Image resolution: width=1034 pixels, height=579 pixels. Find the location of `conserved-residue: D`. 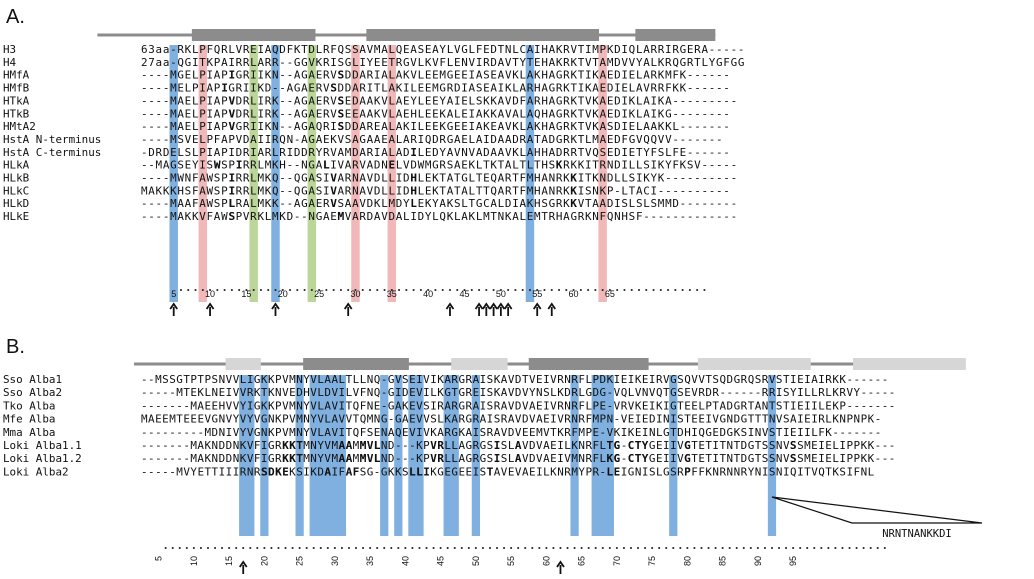

conserved-residue: D is located at coordinates (271, 471).